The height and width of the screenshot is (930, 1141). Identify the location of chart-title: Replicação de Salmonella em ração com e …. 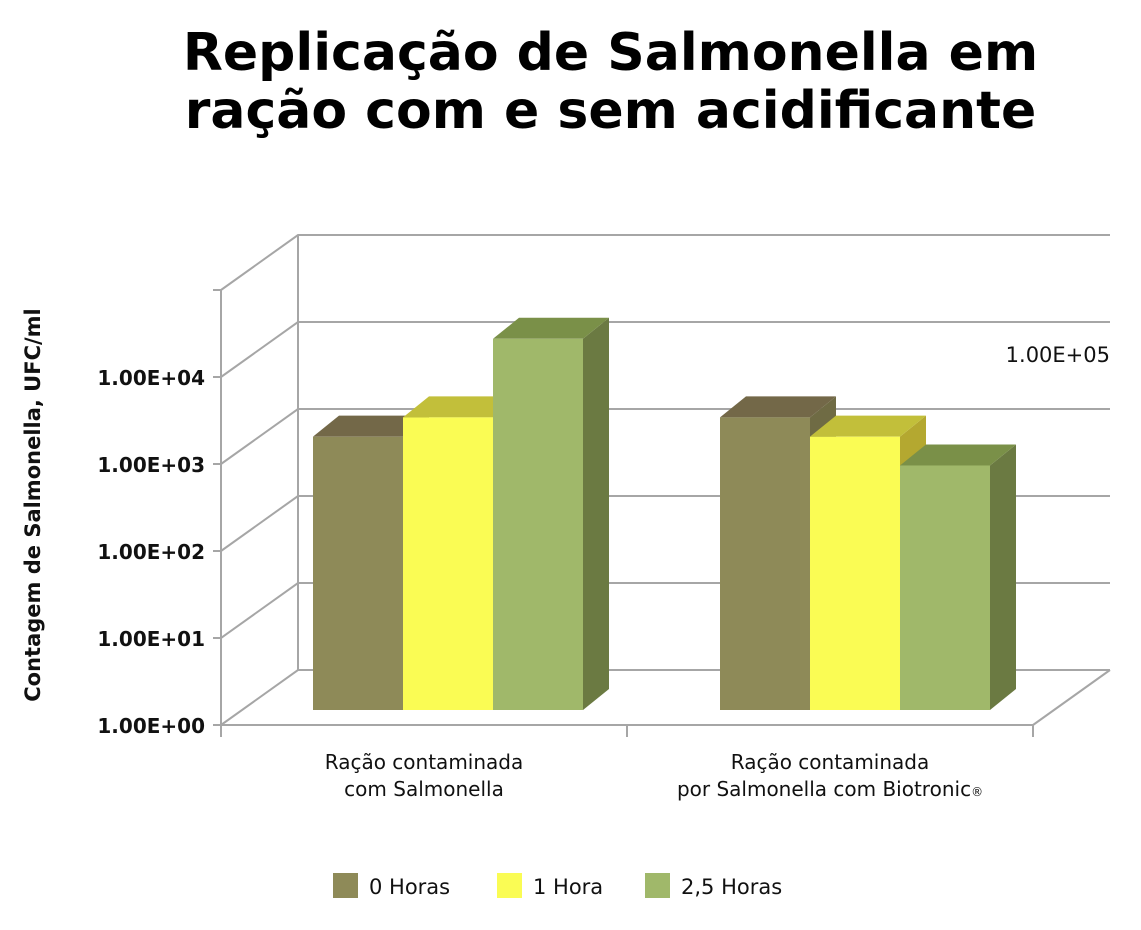
(570, 82).